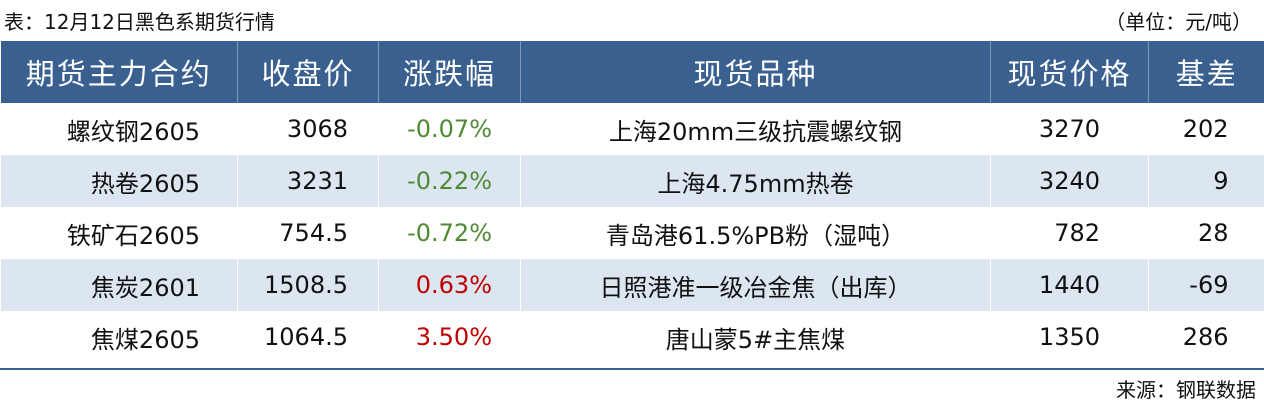  What do you see at coordinates (1069, 285) in the screenshot?
I see `cell-spot-price: 1440` at bounding box center [1069, 285].